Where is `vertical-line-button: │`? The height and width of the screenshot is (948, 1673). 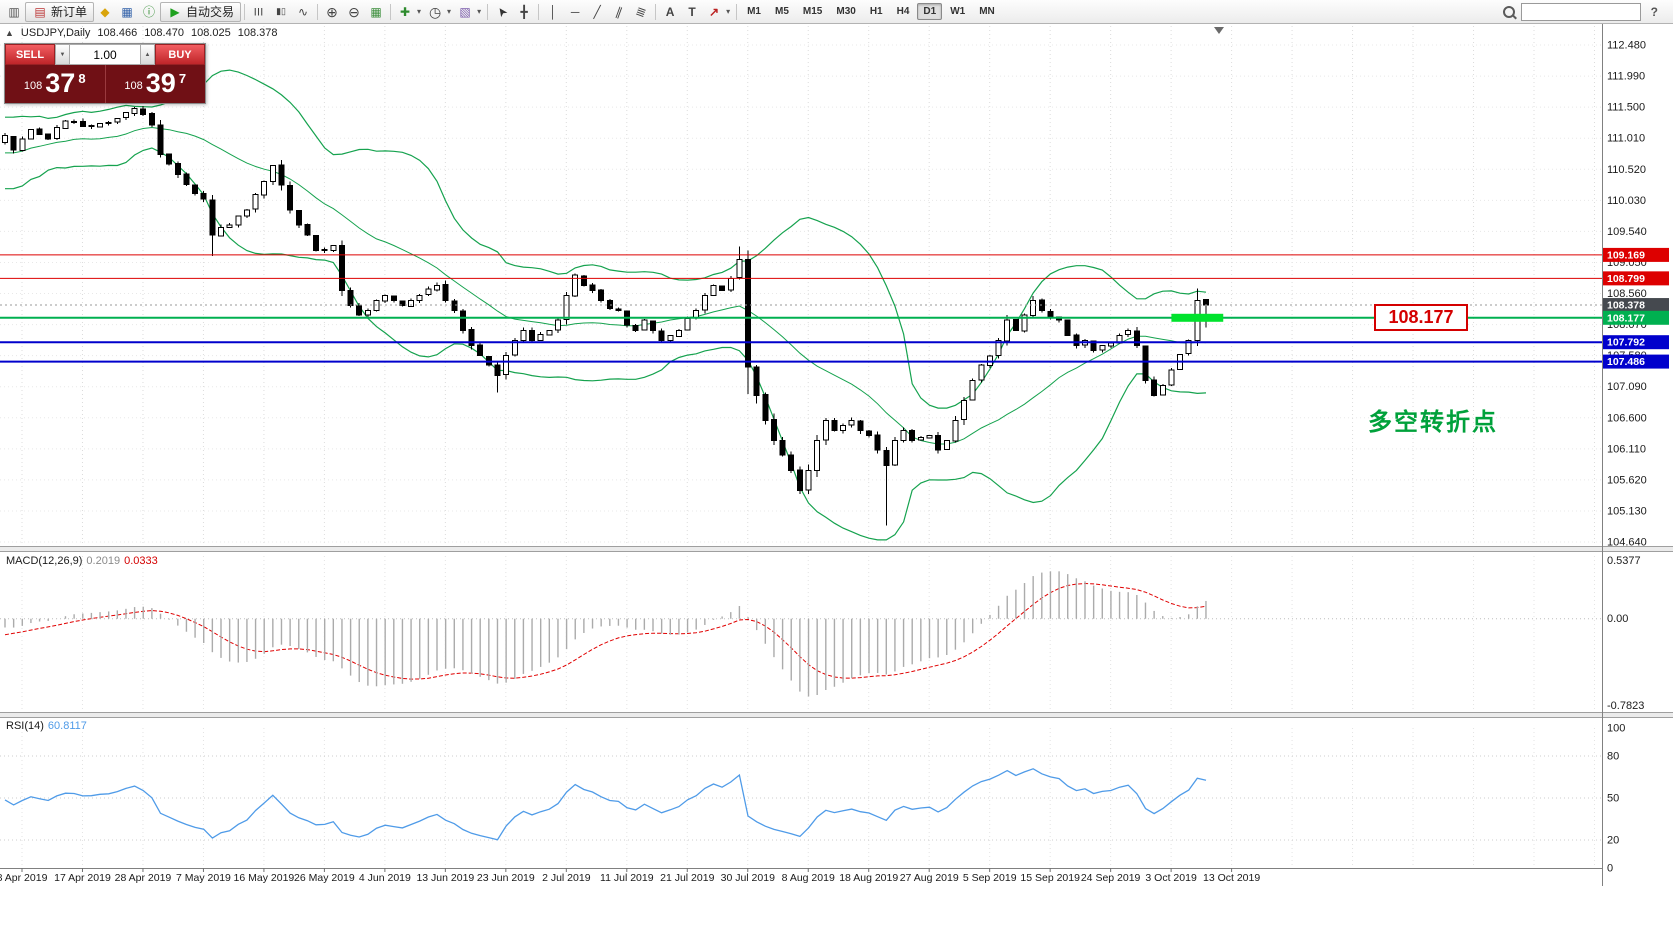
vertical-line-button: │ is located at coordinates (553, 12).